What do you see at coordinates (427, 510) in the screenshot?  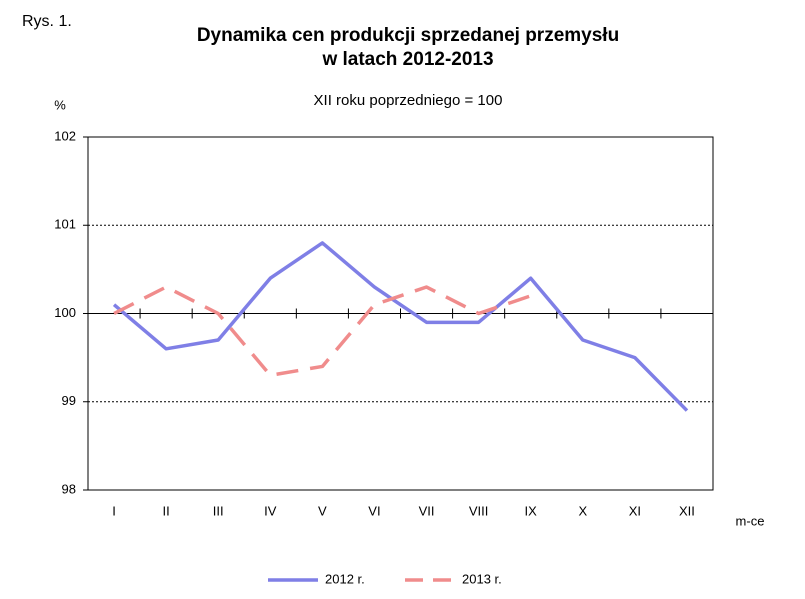 I see `x-tick-label: VII` at bounding box center [427, 510].